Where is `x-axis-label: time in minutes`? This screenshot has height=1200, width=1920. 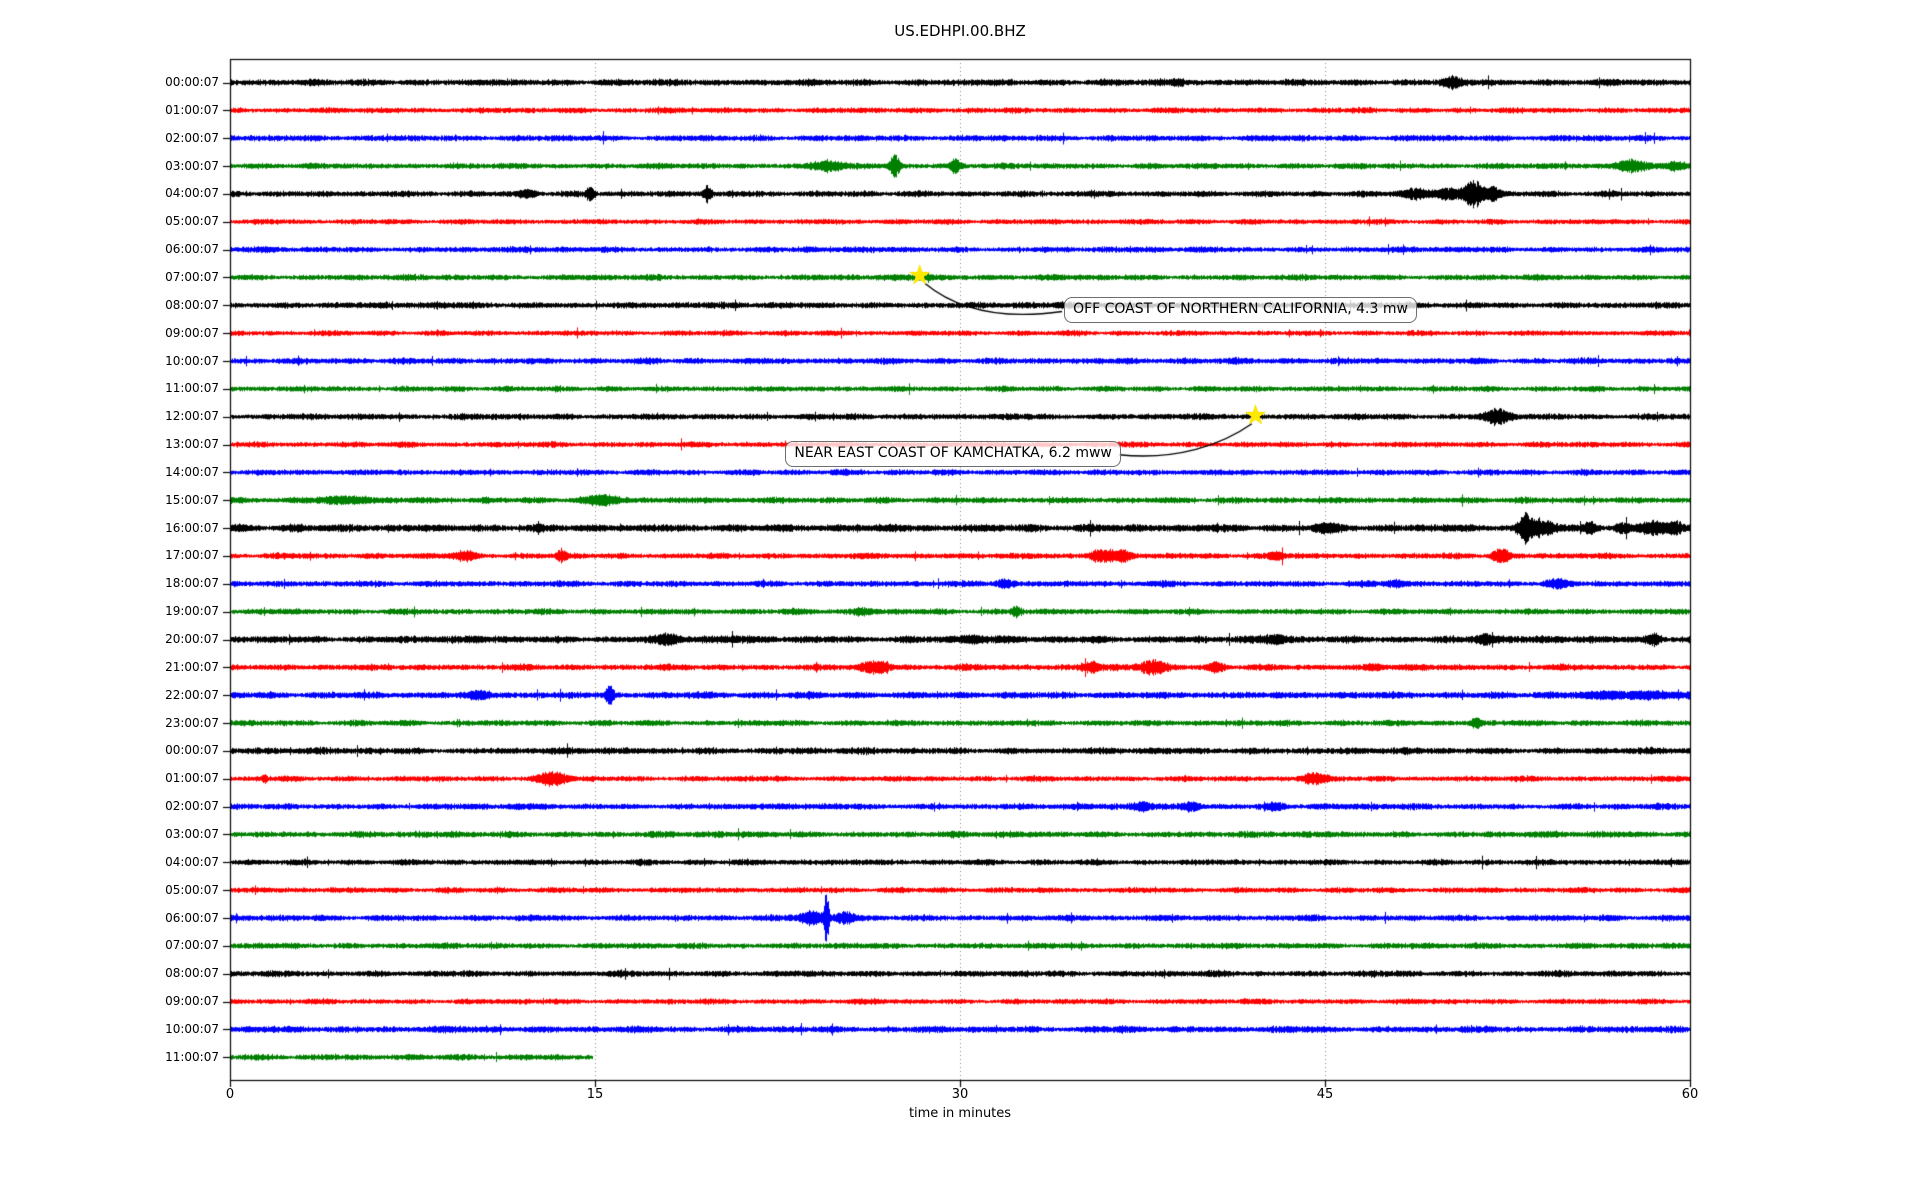 x-axis-label: time in minutes is located at coordinates (960, 1113).